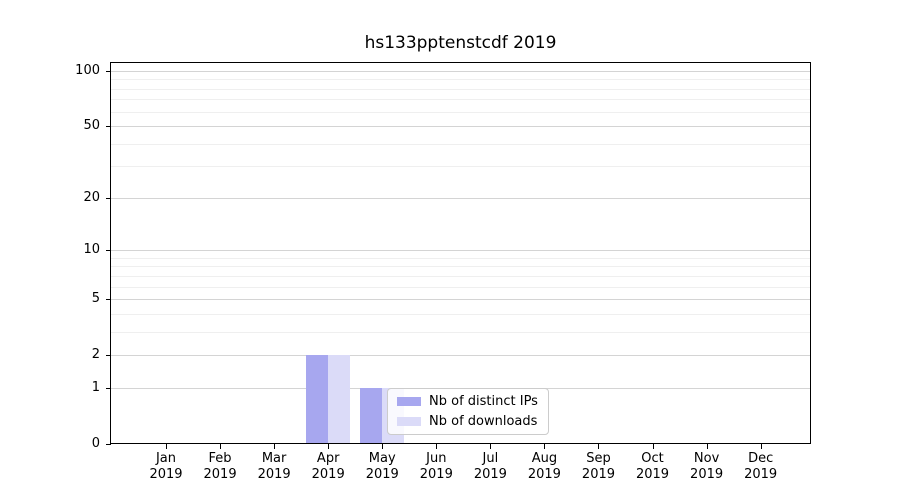  Describe the element at coordinates (598, 466) in the screenshot. I see `x-tick-label: Sep 2019` at that location.